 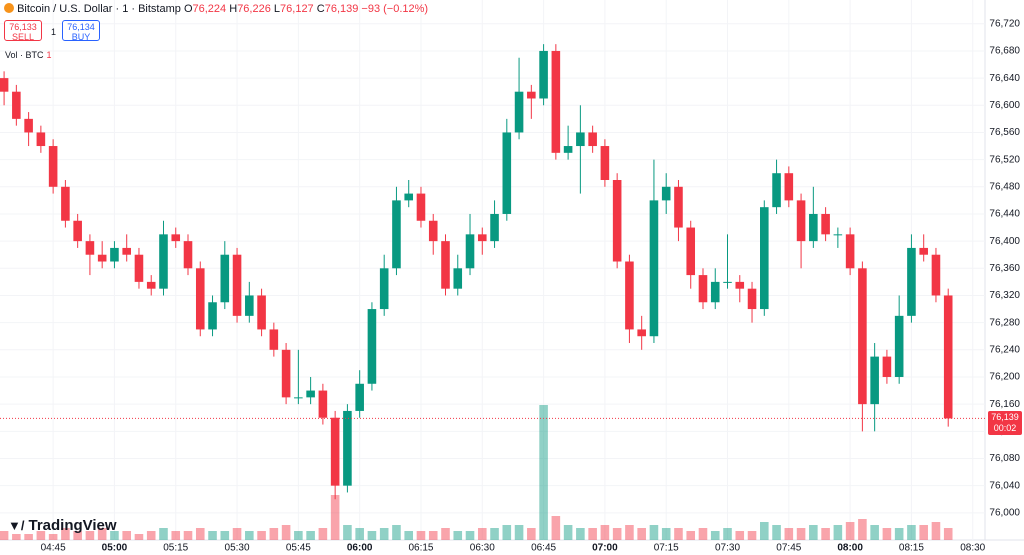 What do you see at coordinates (850, 548) in the screenshot?
I see `x-tick-label: 08:00` at bounding box center [850, 548].